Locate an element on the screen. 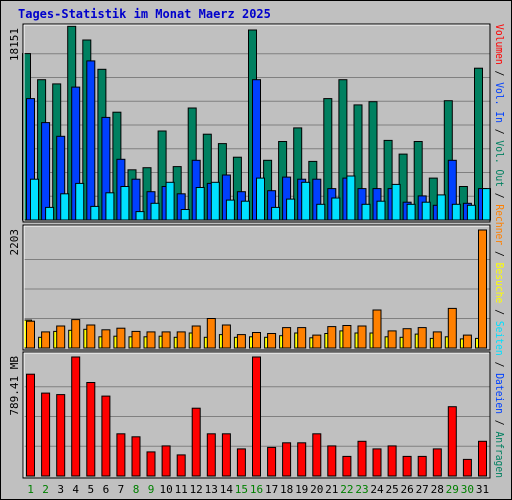  legend-item: Dateien is located at coordinates (499, 393).